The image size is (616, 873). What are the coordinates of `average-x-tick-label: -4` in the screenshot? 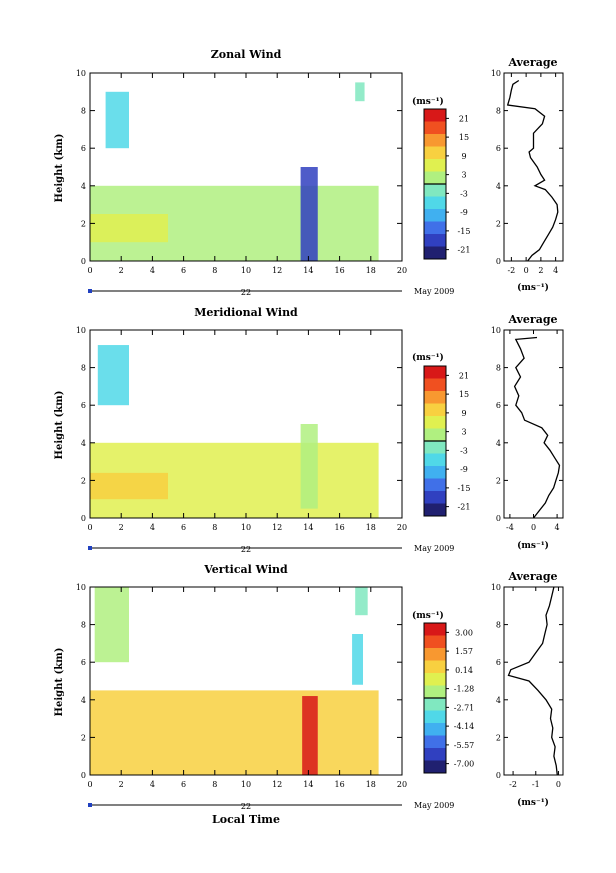 It's located at (510, 527).